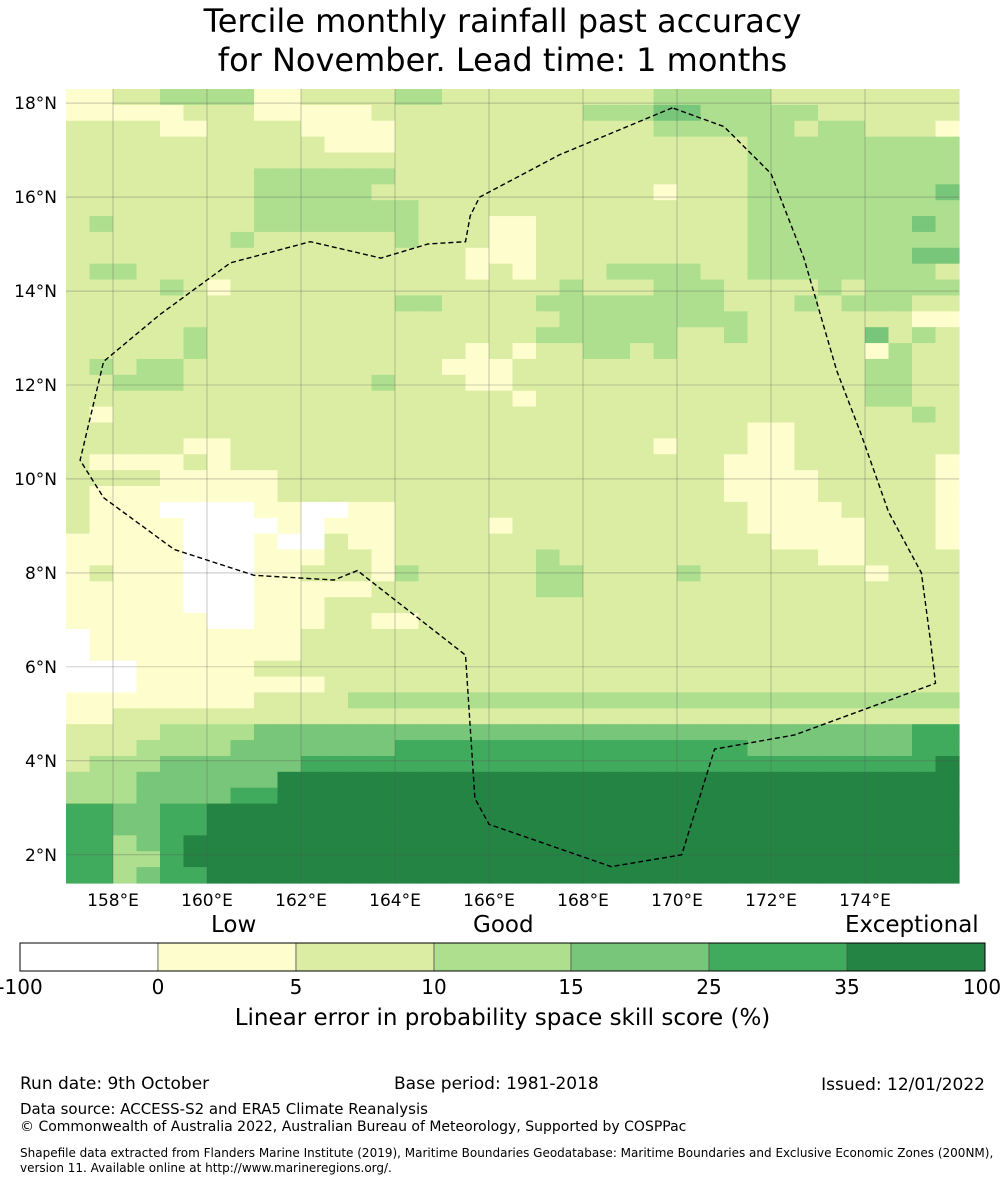  I want to click on longitude-tick-label: 162°E, so click(301, 901).